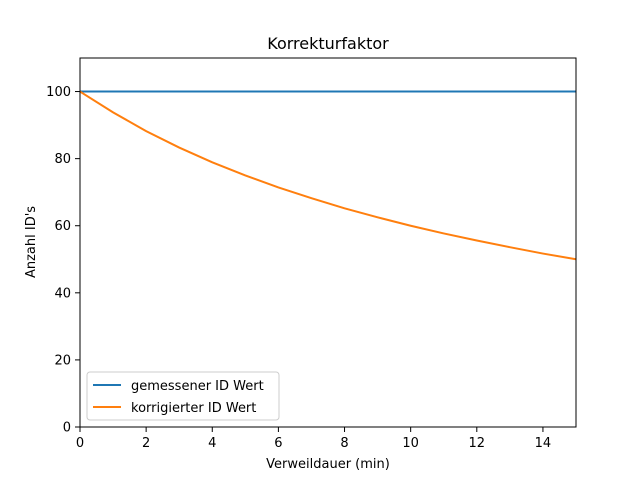 The height and width of the screenshot is (480, 640). I want to click on chart-title: Korrekturfaktor, so click(328, 43).